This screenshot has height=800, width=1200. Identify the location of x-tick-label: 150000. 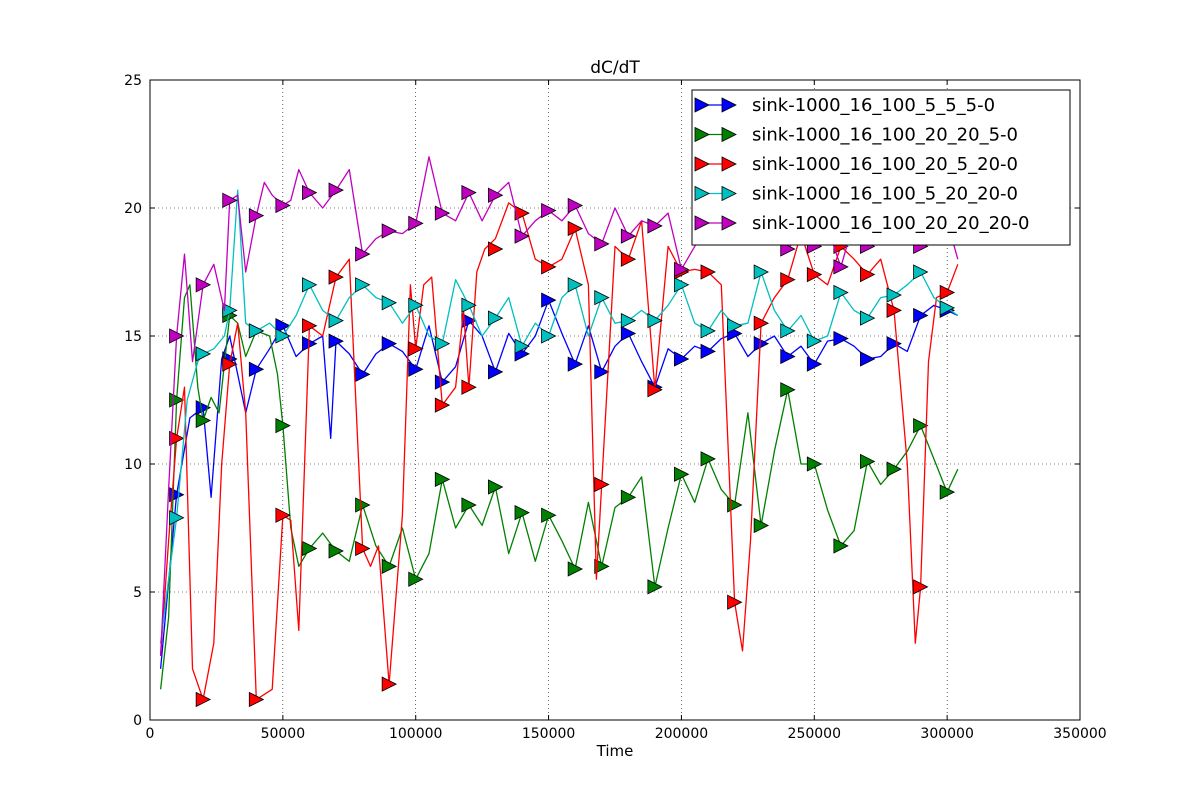
(548, 734).